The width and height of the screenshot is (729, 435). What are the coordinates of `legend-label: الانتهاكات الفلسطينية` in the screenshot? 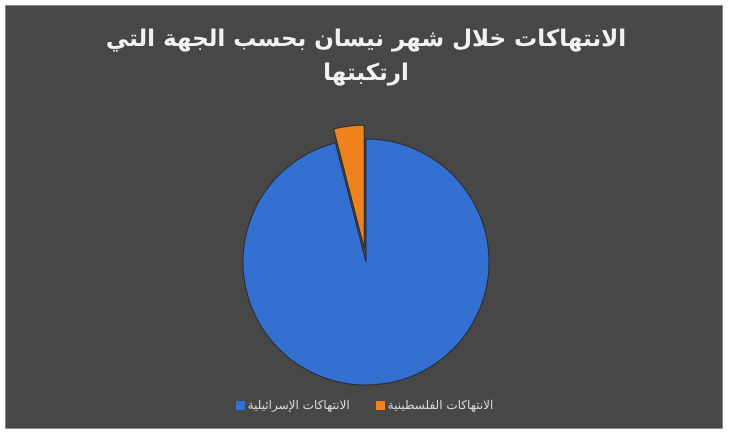 It's located at (441, 405).